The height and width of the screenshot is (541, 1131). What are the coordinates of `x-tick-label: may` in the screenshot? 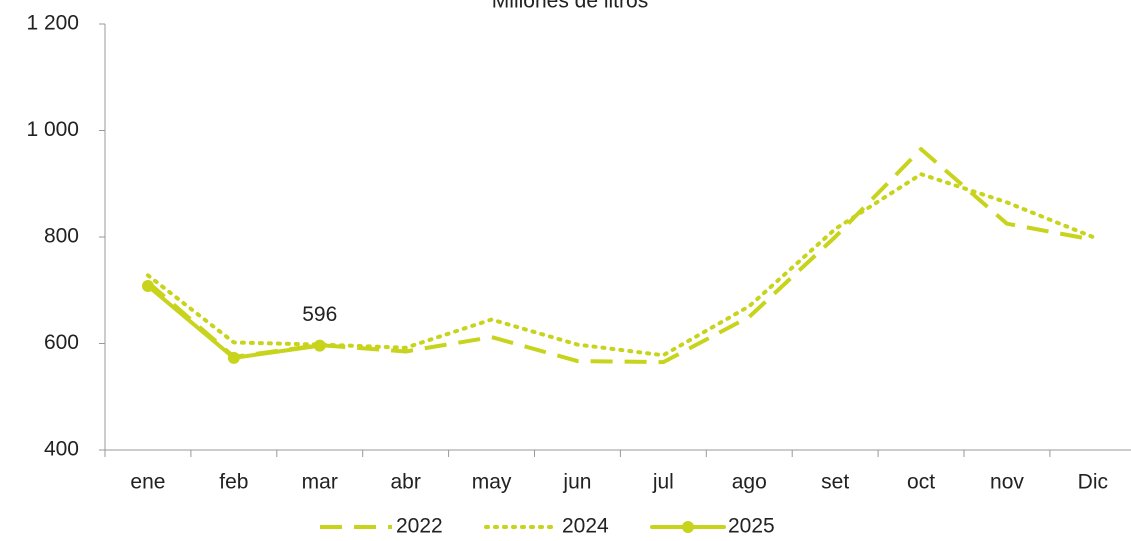 It's located at (492, 482).